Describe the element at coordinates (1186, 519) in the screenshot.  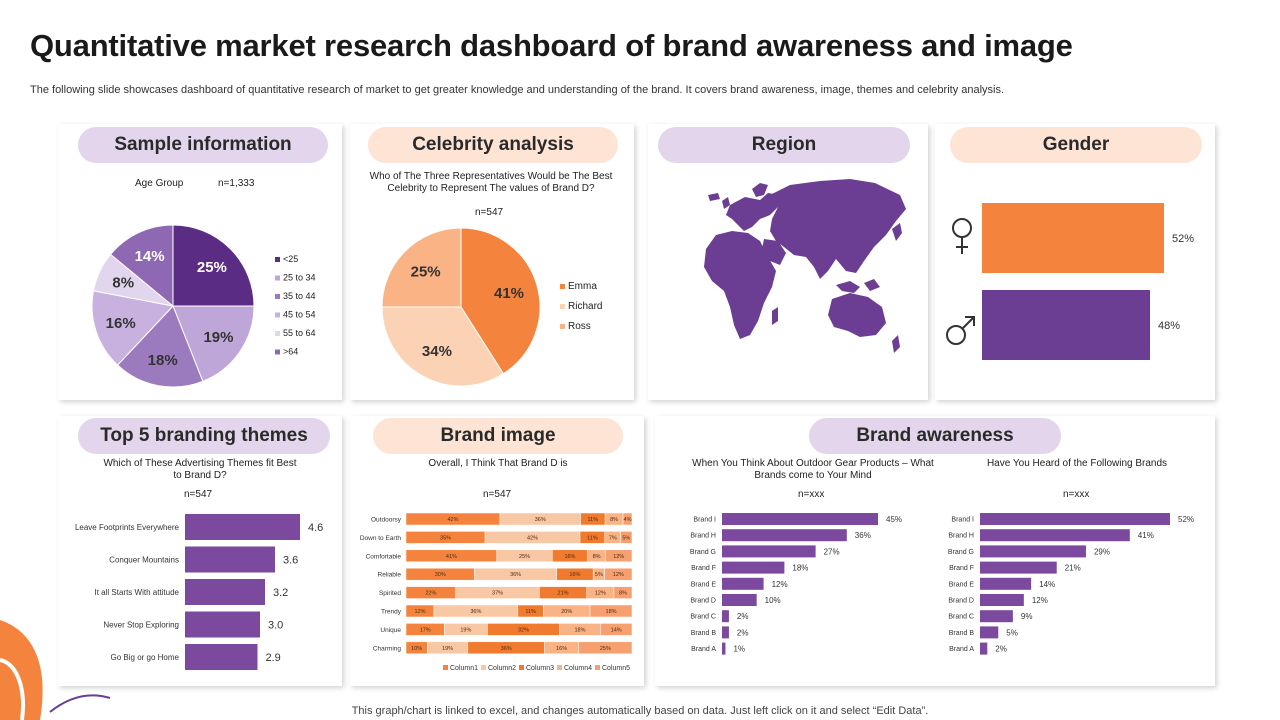
I see `brand-value-label: 52%` at that location.